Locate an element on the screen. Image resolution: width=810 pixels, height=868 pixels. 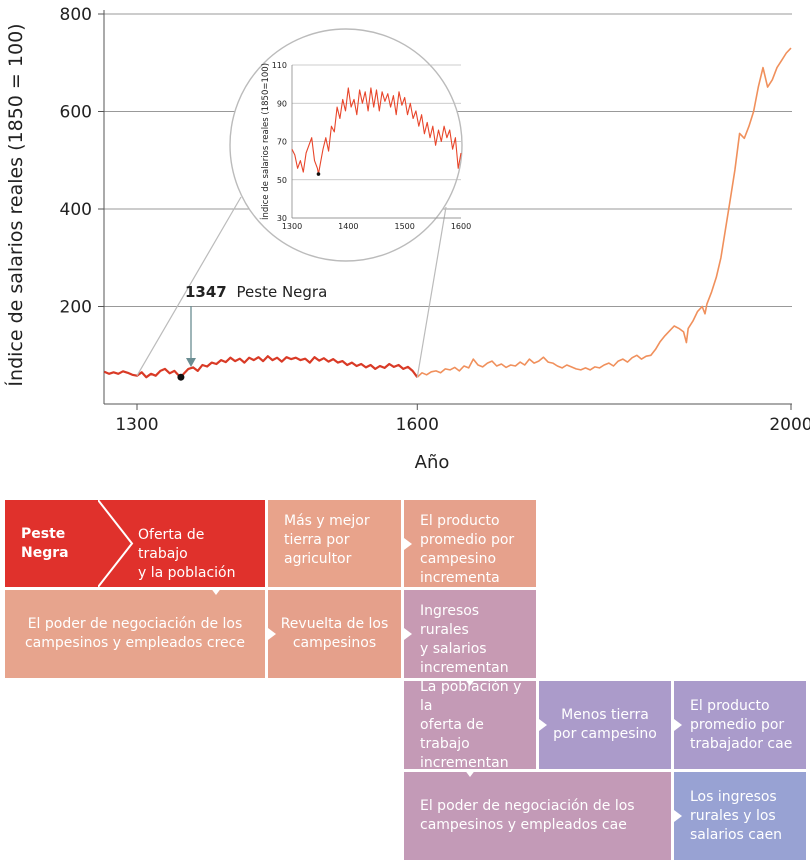
diagram-box-ingresos-incrementan: Ingresos rurales y salarios incrementan is located at coordinates (470, 634).